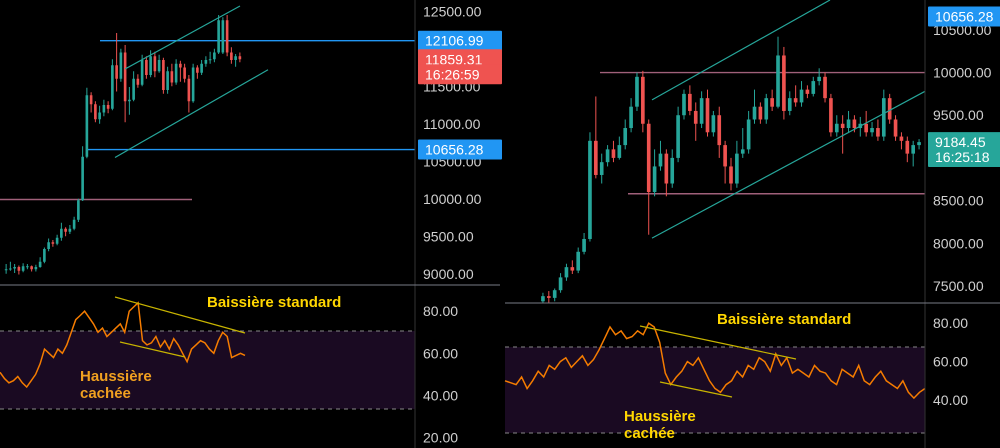 This screenshot has height=448, width=1000. I want to click on price-tick-label: 8500.00, so click(958, 201).